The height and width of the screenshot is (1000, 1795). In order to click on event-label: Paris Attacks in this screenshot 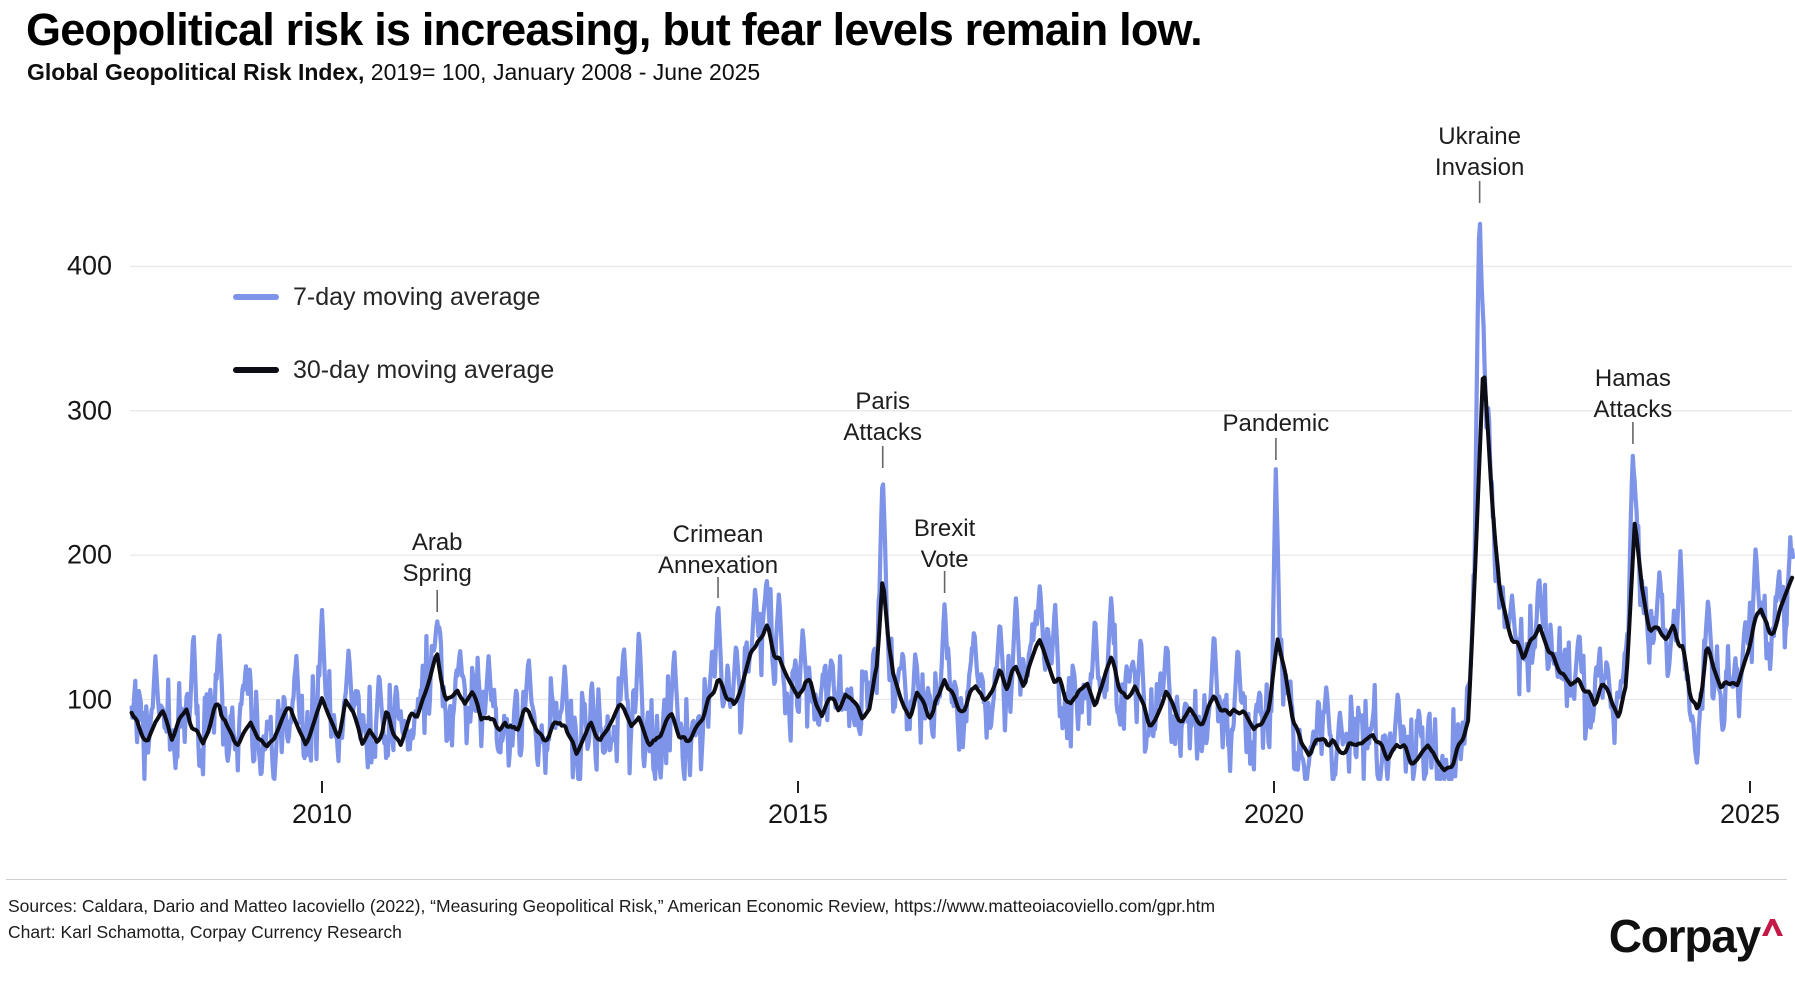, I will do `click(883, 417)`.